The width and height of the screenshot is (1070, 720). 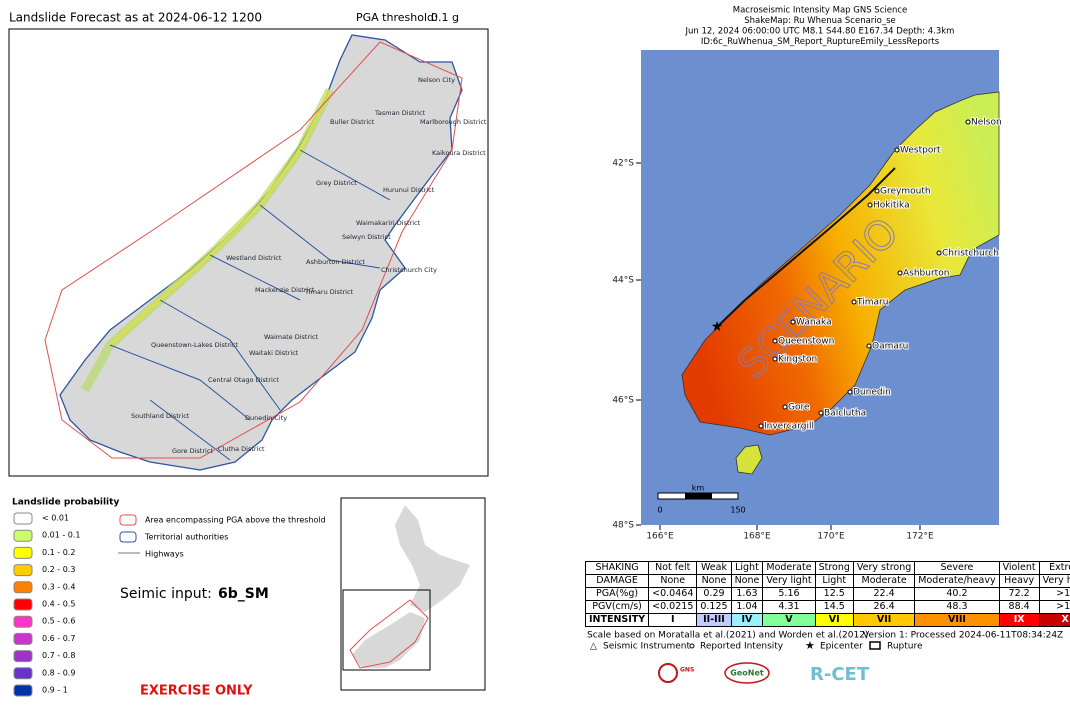 I want to click on symbol-icon: △, so click(x=593, y=647).